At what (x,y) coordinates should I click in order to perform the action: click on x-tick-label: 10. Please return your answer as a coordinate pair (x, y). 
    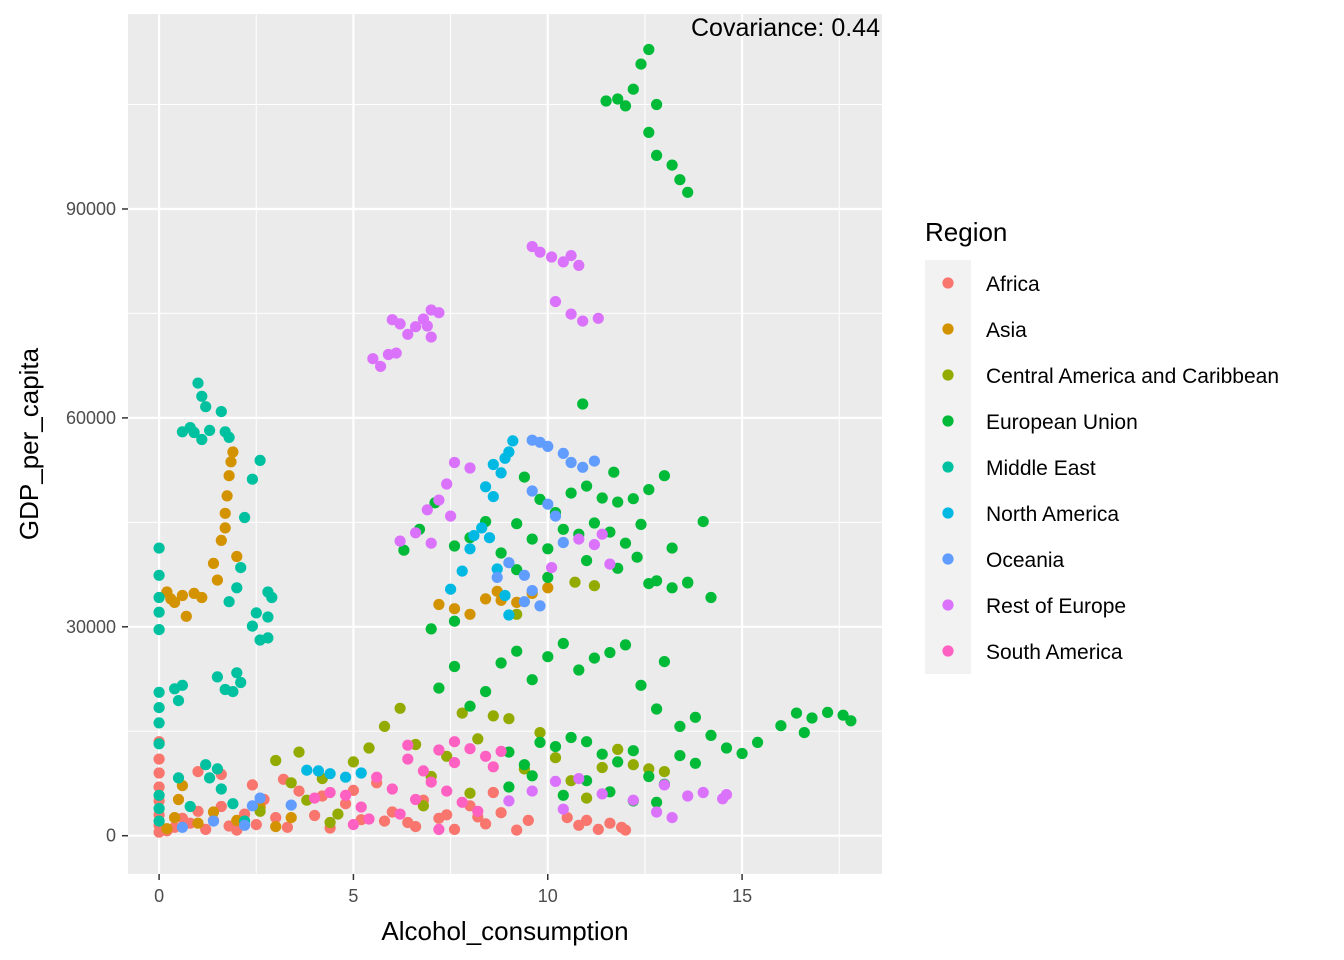
    Looking at the image, I should click on (548, 896).